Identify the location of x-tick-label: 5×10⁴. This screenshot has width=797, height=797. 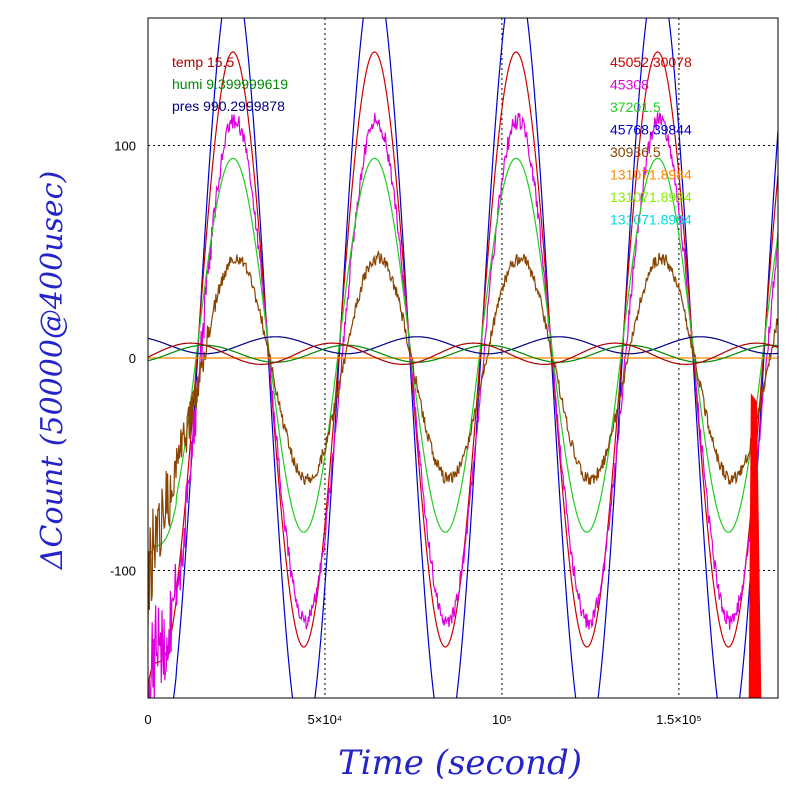
(325, 719).